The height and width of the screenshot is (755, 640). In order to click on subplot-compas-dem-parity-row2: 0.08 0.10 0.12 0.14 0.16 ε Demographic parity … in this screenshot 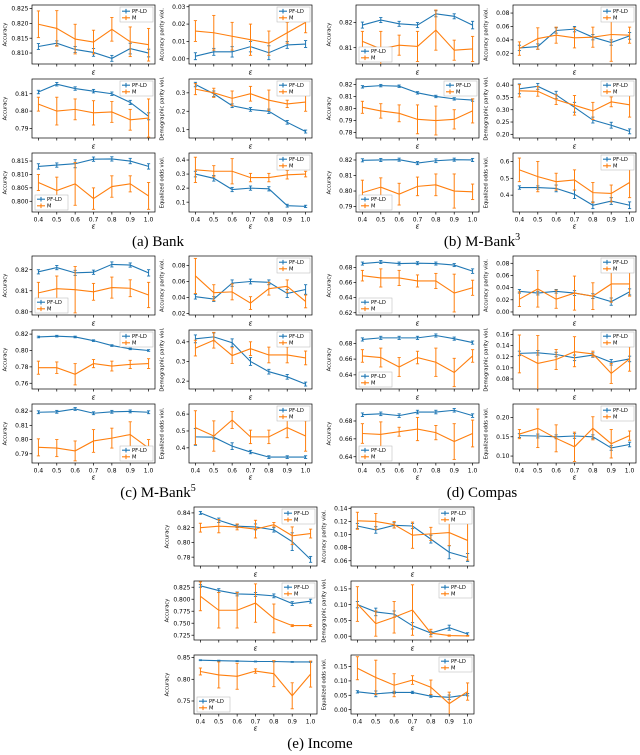, I will do `click(560, 364)`.